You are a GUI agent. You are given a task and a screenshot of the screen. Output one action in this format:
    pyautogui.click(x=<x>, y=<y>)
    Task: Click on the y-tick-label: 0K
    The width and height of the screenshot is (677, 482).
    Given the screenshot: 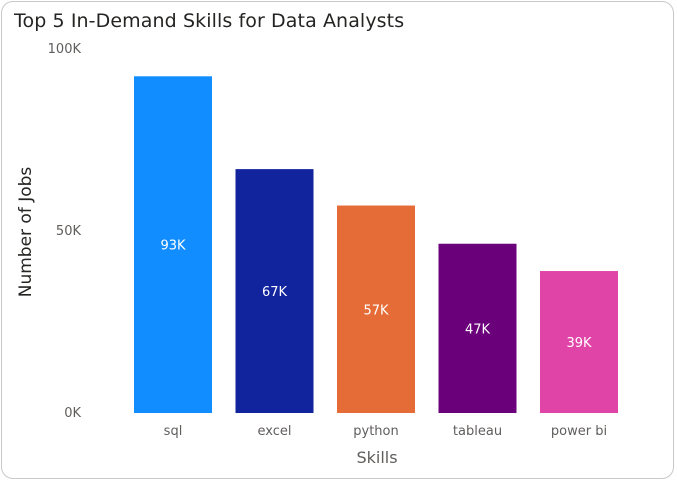 What is the action you would take?
    pyautogui.click(x=72, y=413)
    